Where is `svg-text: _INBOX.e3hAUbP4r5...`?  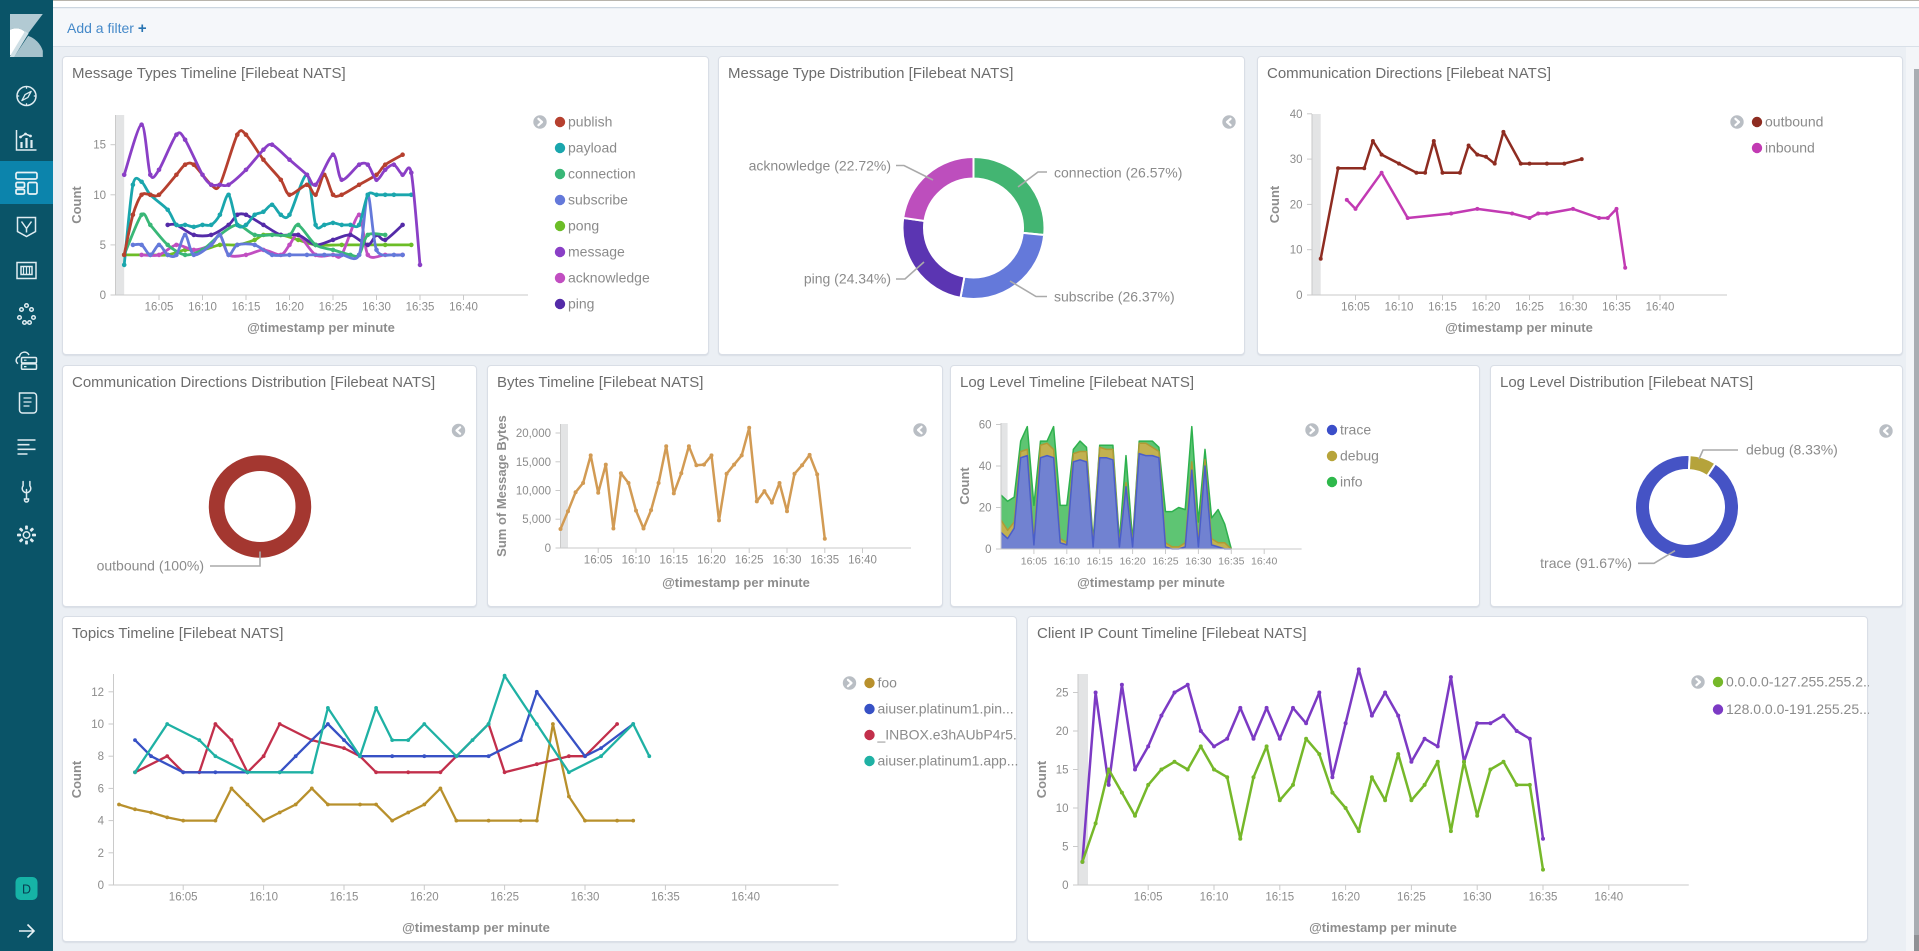 svg-text: _INBOX.e3hAUbP4r5... is located at coordinates (948, 735).